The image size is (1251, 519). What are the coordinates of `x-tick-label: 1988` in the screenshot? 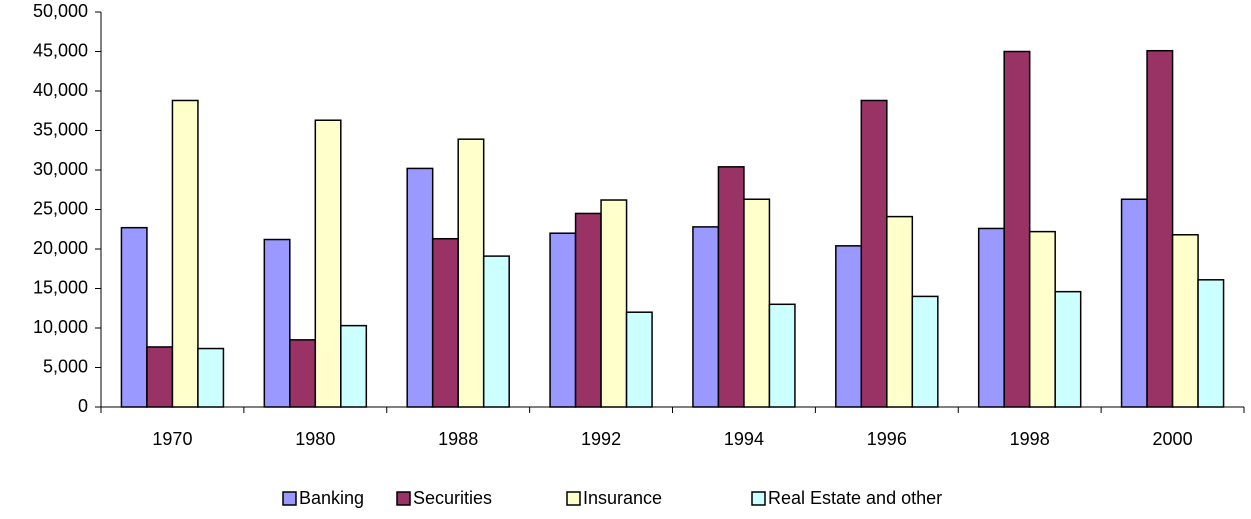 It's located at (458, 439).